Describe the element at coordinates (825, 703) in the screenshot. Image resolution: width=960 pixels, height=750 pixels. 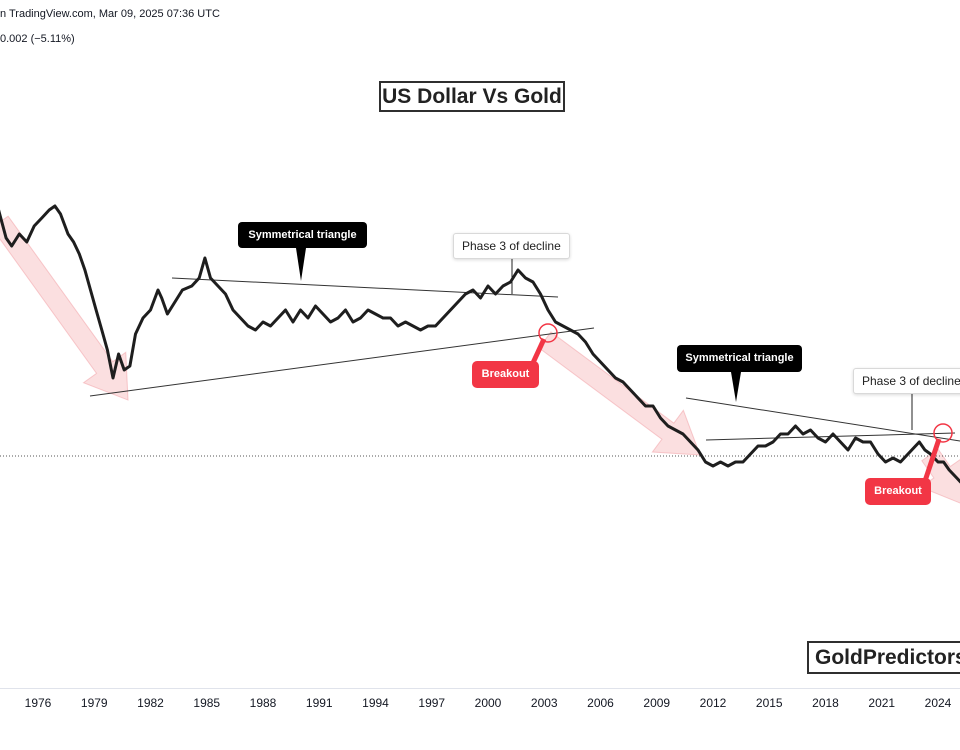
I see `x-tick-label: 2018` at that location.